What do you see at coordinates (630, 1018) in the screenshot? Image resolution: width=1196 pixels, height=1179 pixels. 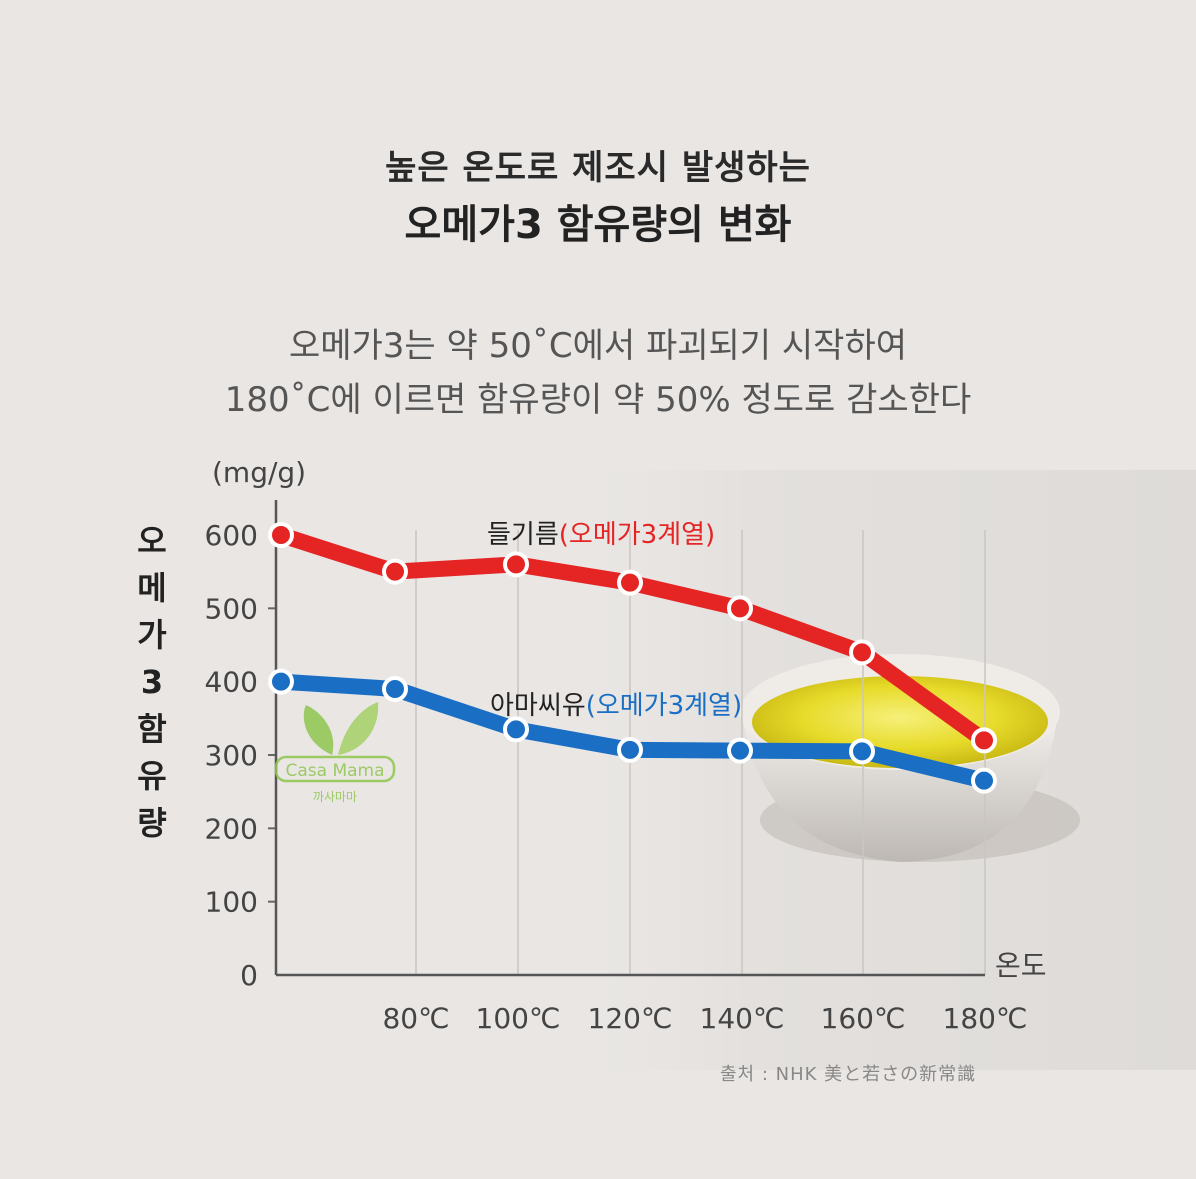 I see `x-tick-label: 120℃` at bounding box center [630, 1018].